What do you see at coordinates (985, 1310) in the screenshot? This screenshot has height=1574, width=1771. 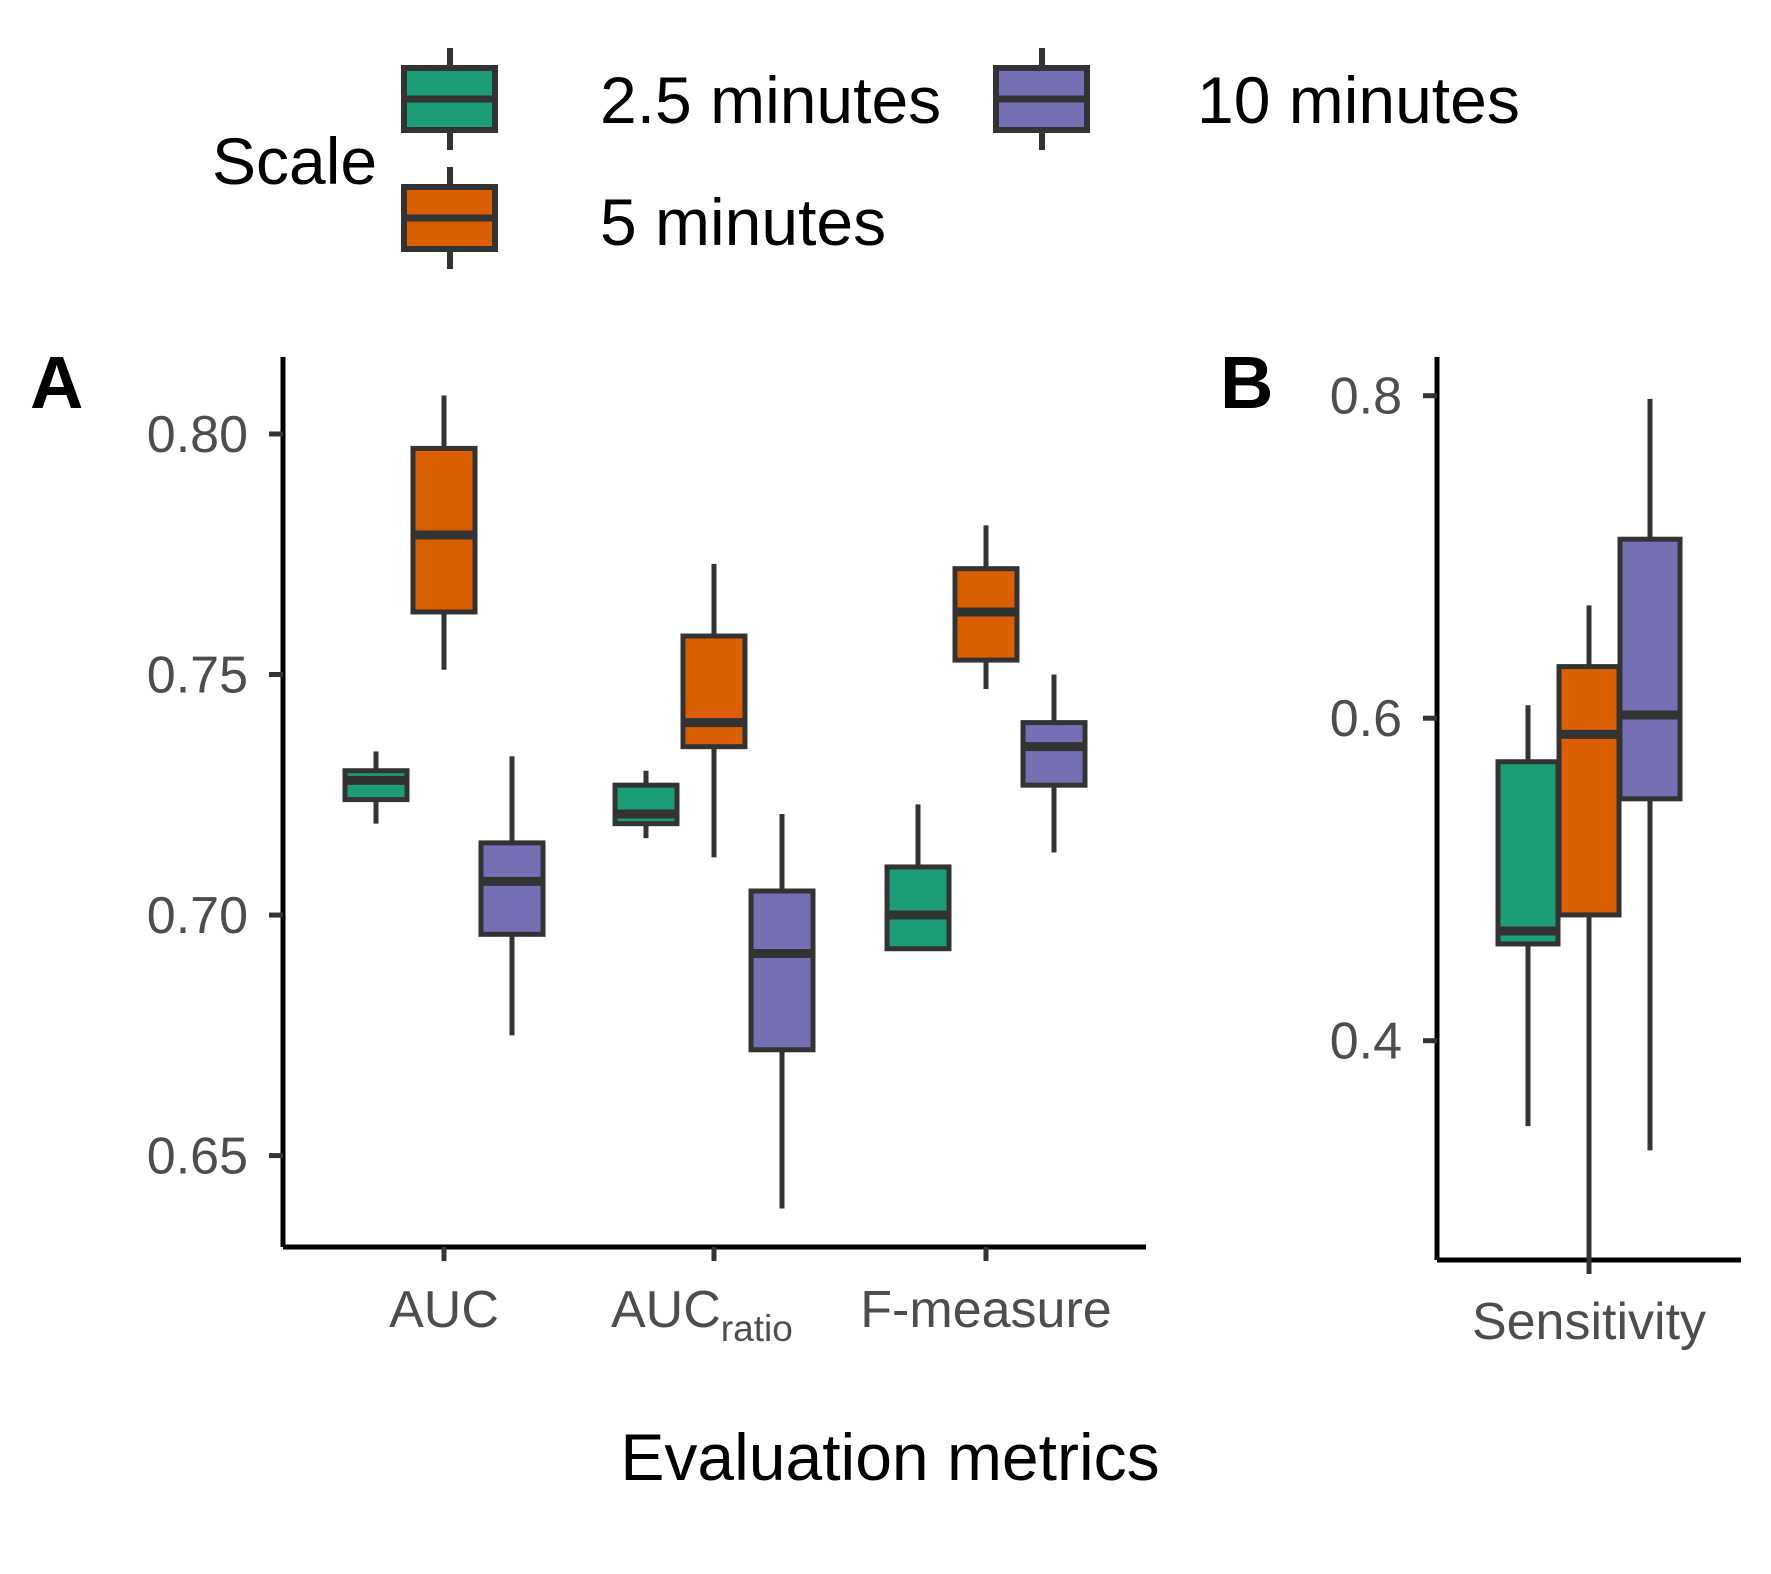 I see `x-tick-label-f-measure: F-measure` at bounding box center [985, 1310].